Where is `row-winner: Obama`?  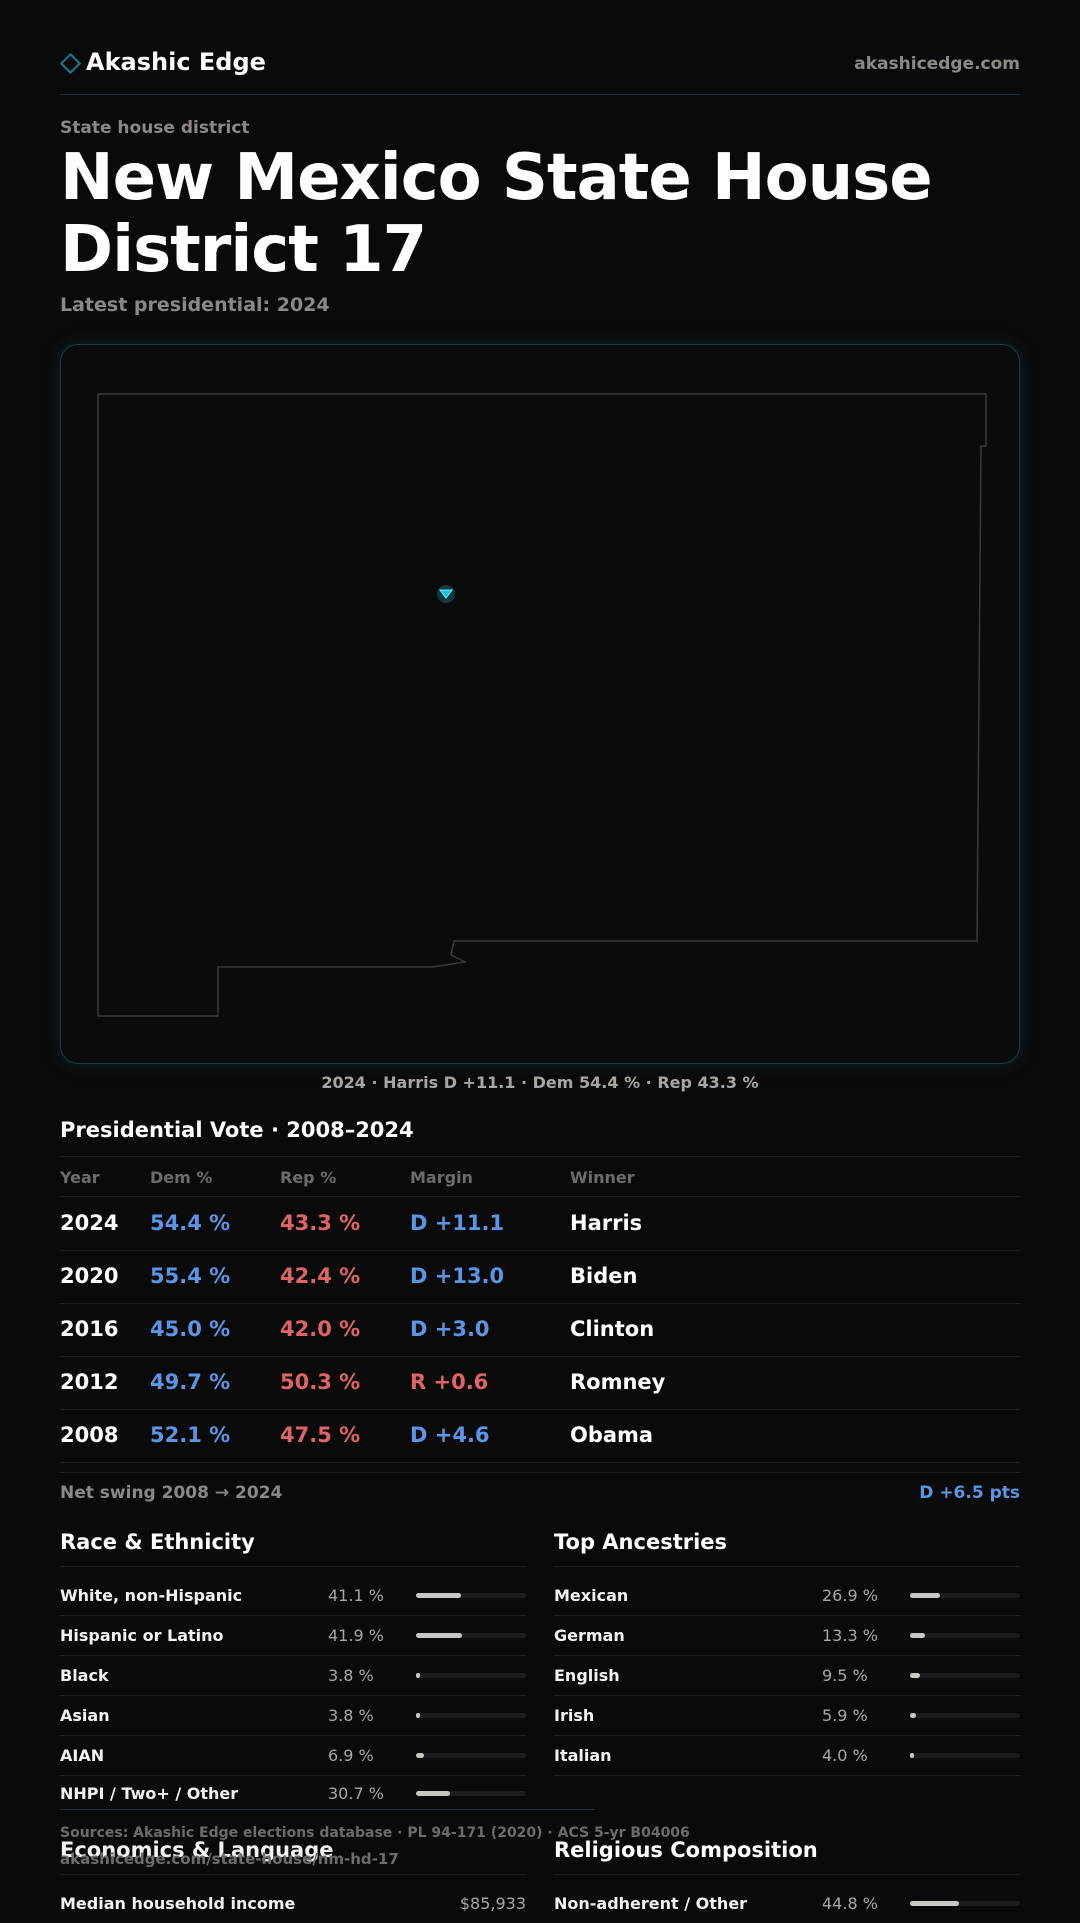 row-winner: Obama is located at coordinates (612, 1435).